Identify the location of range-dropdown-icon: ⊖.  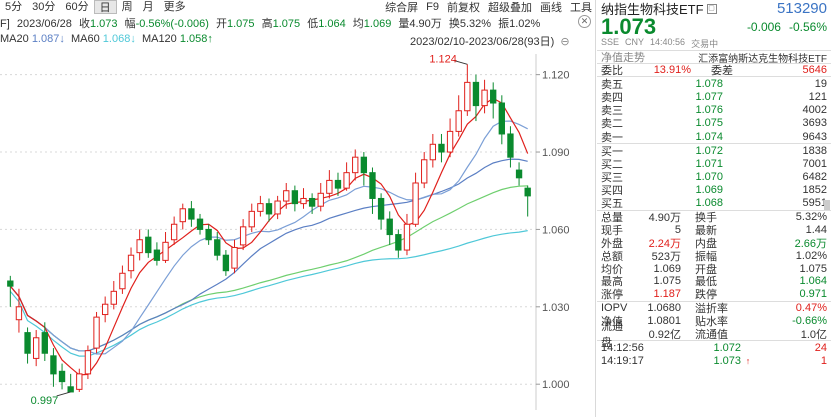
(565, 42).